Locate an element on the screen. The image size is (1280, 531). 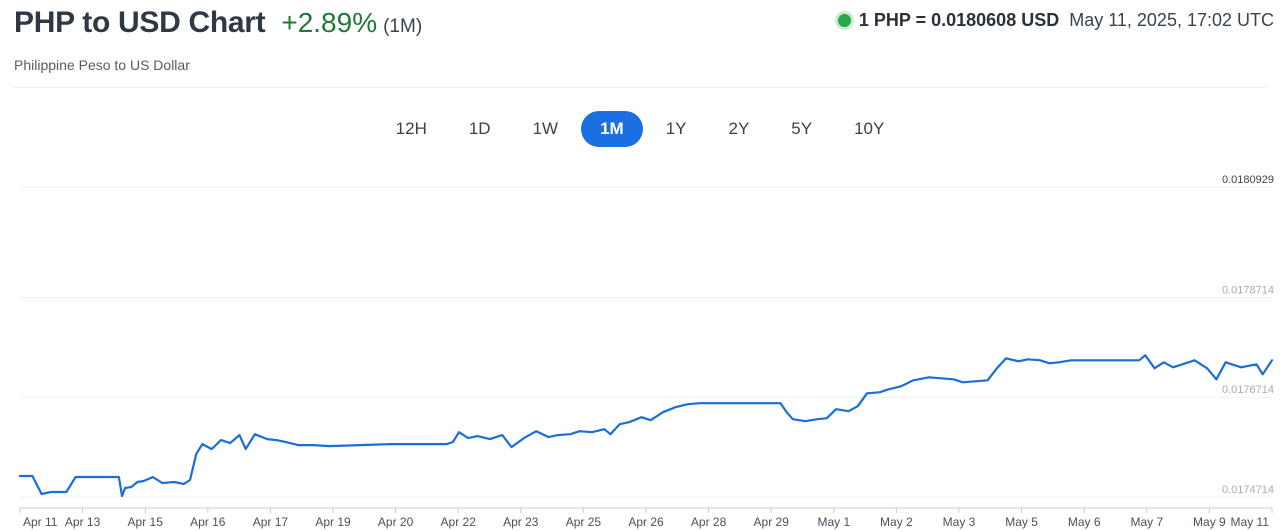
tab-10y: 10Y is located at coordinates (869, 128).